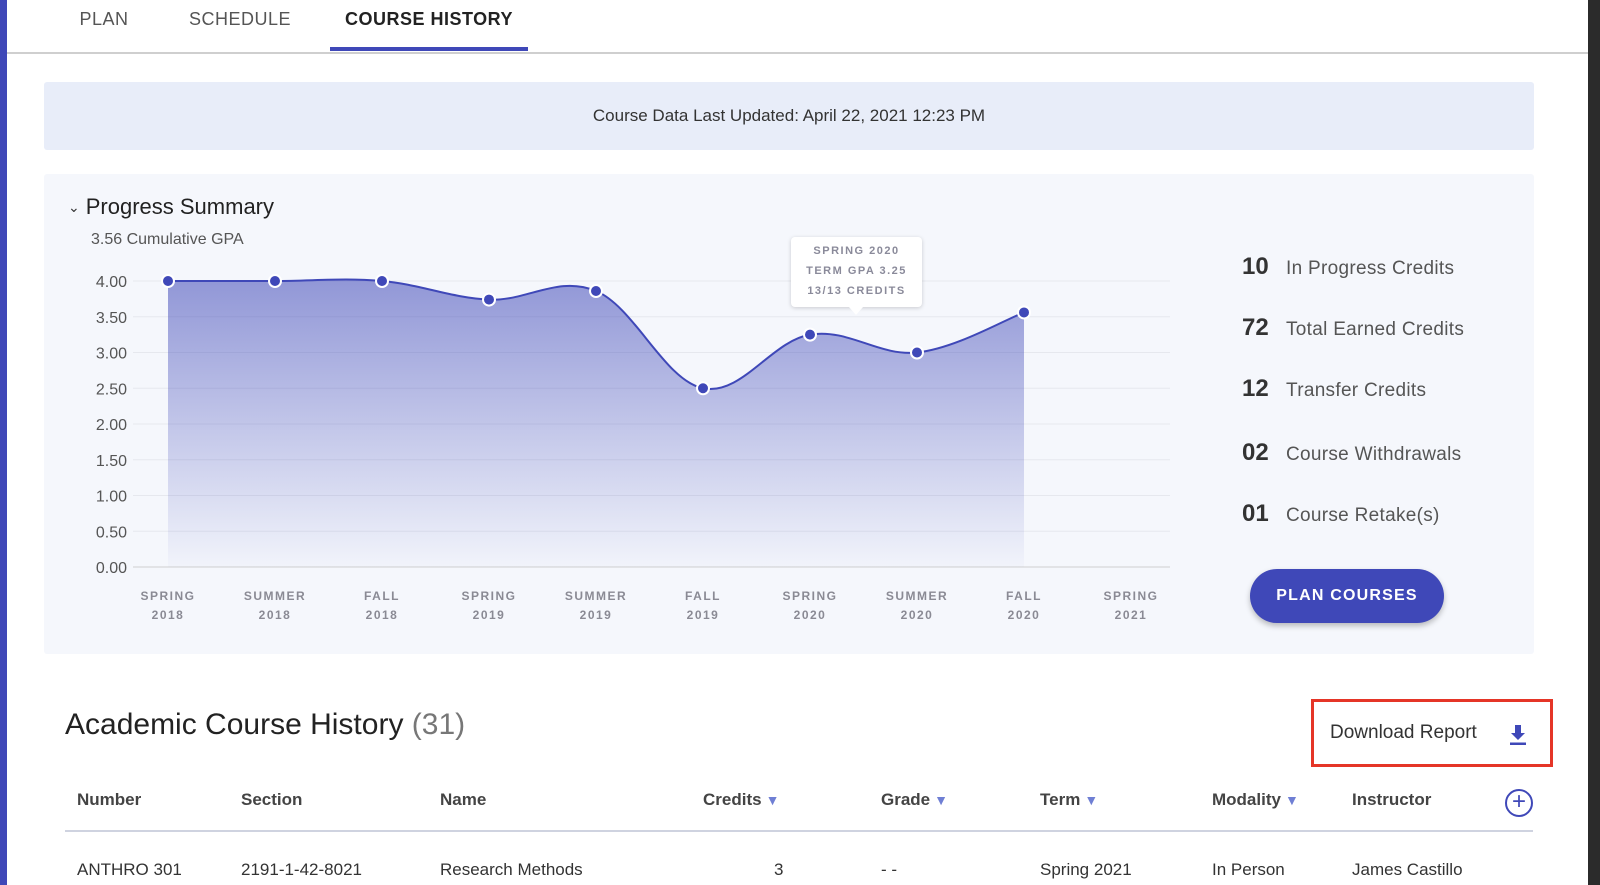 Image resolution: width=1600 pixels, height=885 pixels. I want to click on plan-courses-button: PLAN COURSES, so click(1347, 596).